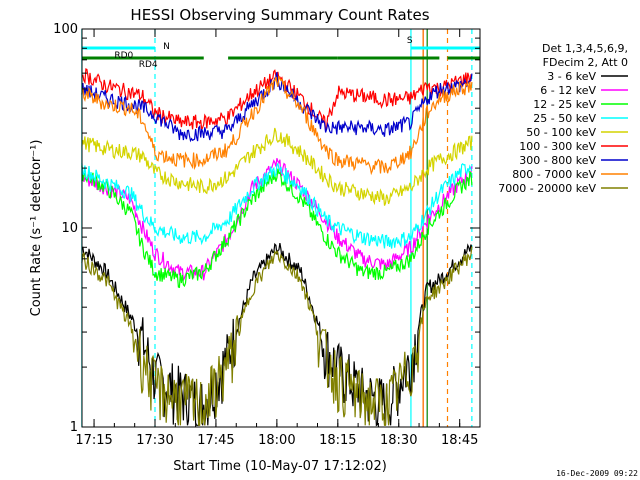  Describe the element at coordinates (557, 160) in the screenshot. I see `legend-label-6: 300 - 800 keV` at that location.